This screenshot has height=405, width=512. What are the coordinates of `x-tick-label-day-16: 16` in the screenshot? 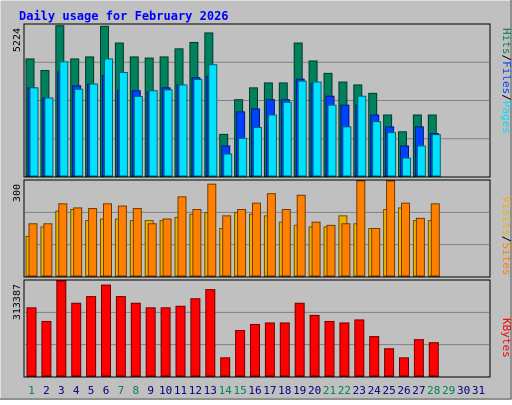 It's located at (254, 390).